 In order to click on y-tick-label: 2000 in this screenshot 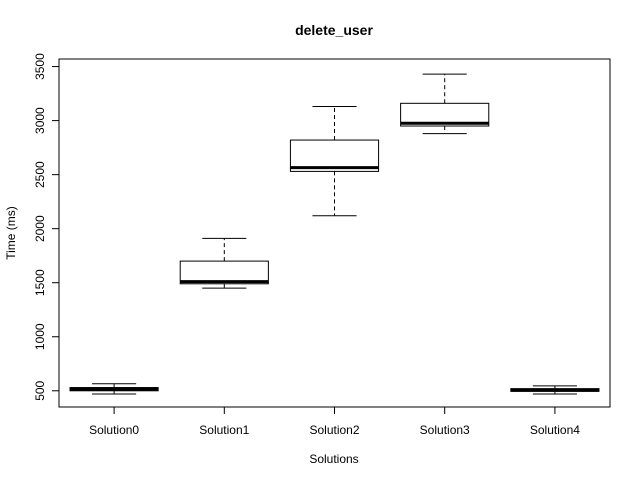, I will do `click(40, 228)`.